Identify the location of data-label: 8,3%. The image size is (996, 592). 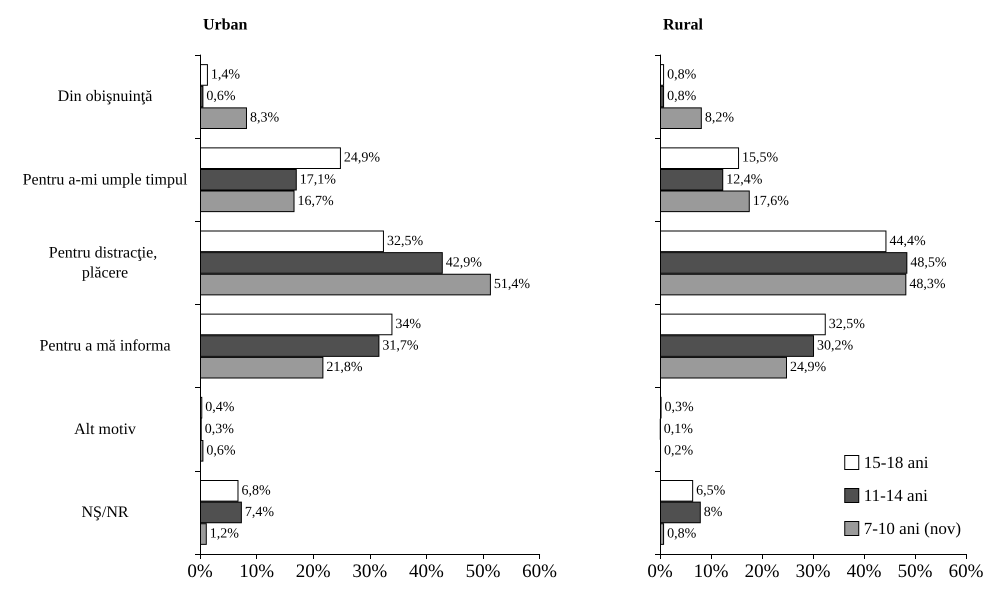
(265, 118).